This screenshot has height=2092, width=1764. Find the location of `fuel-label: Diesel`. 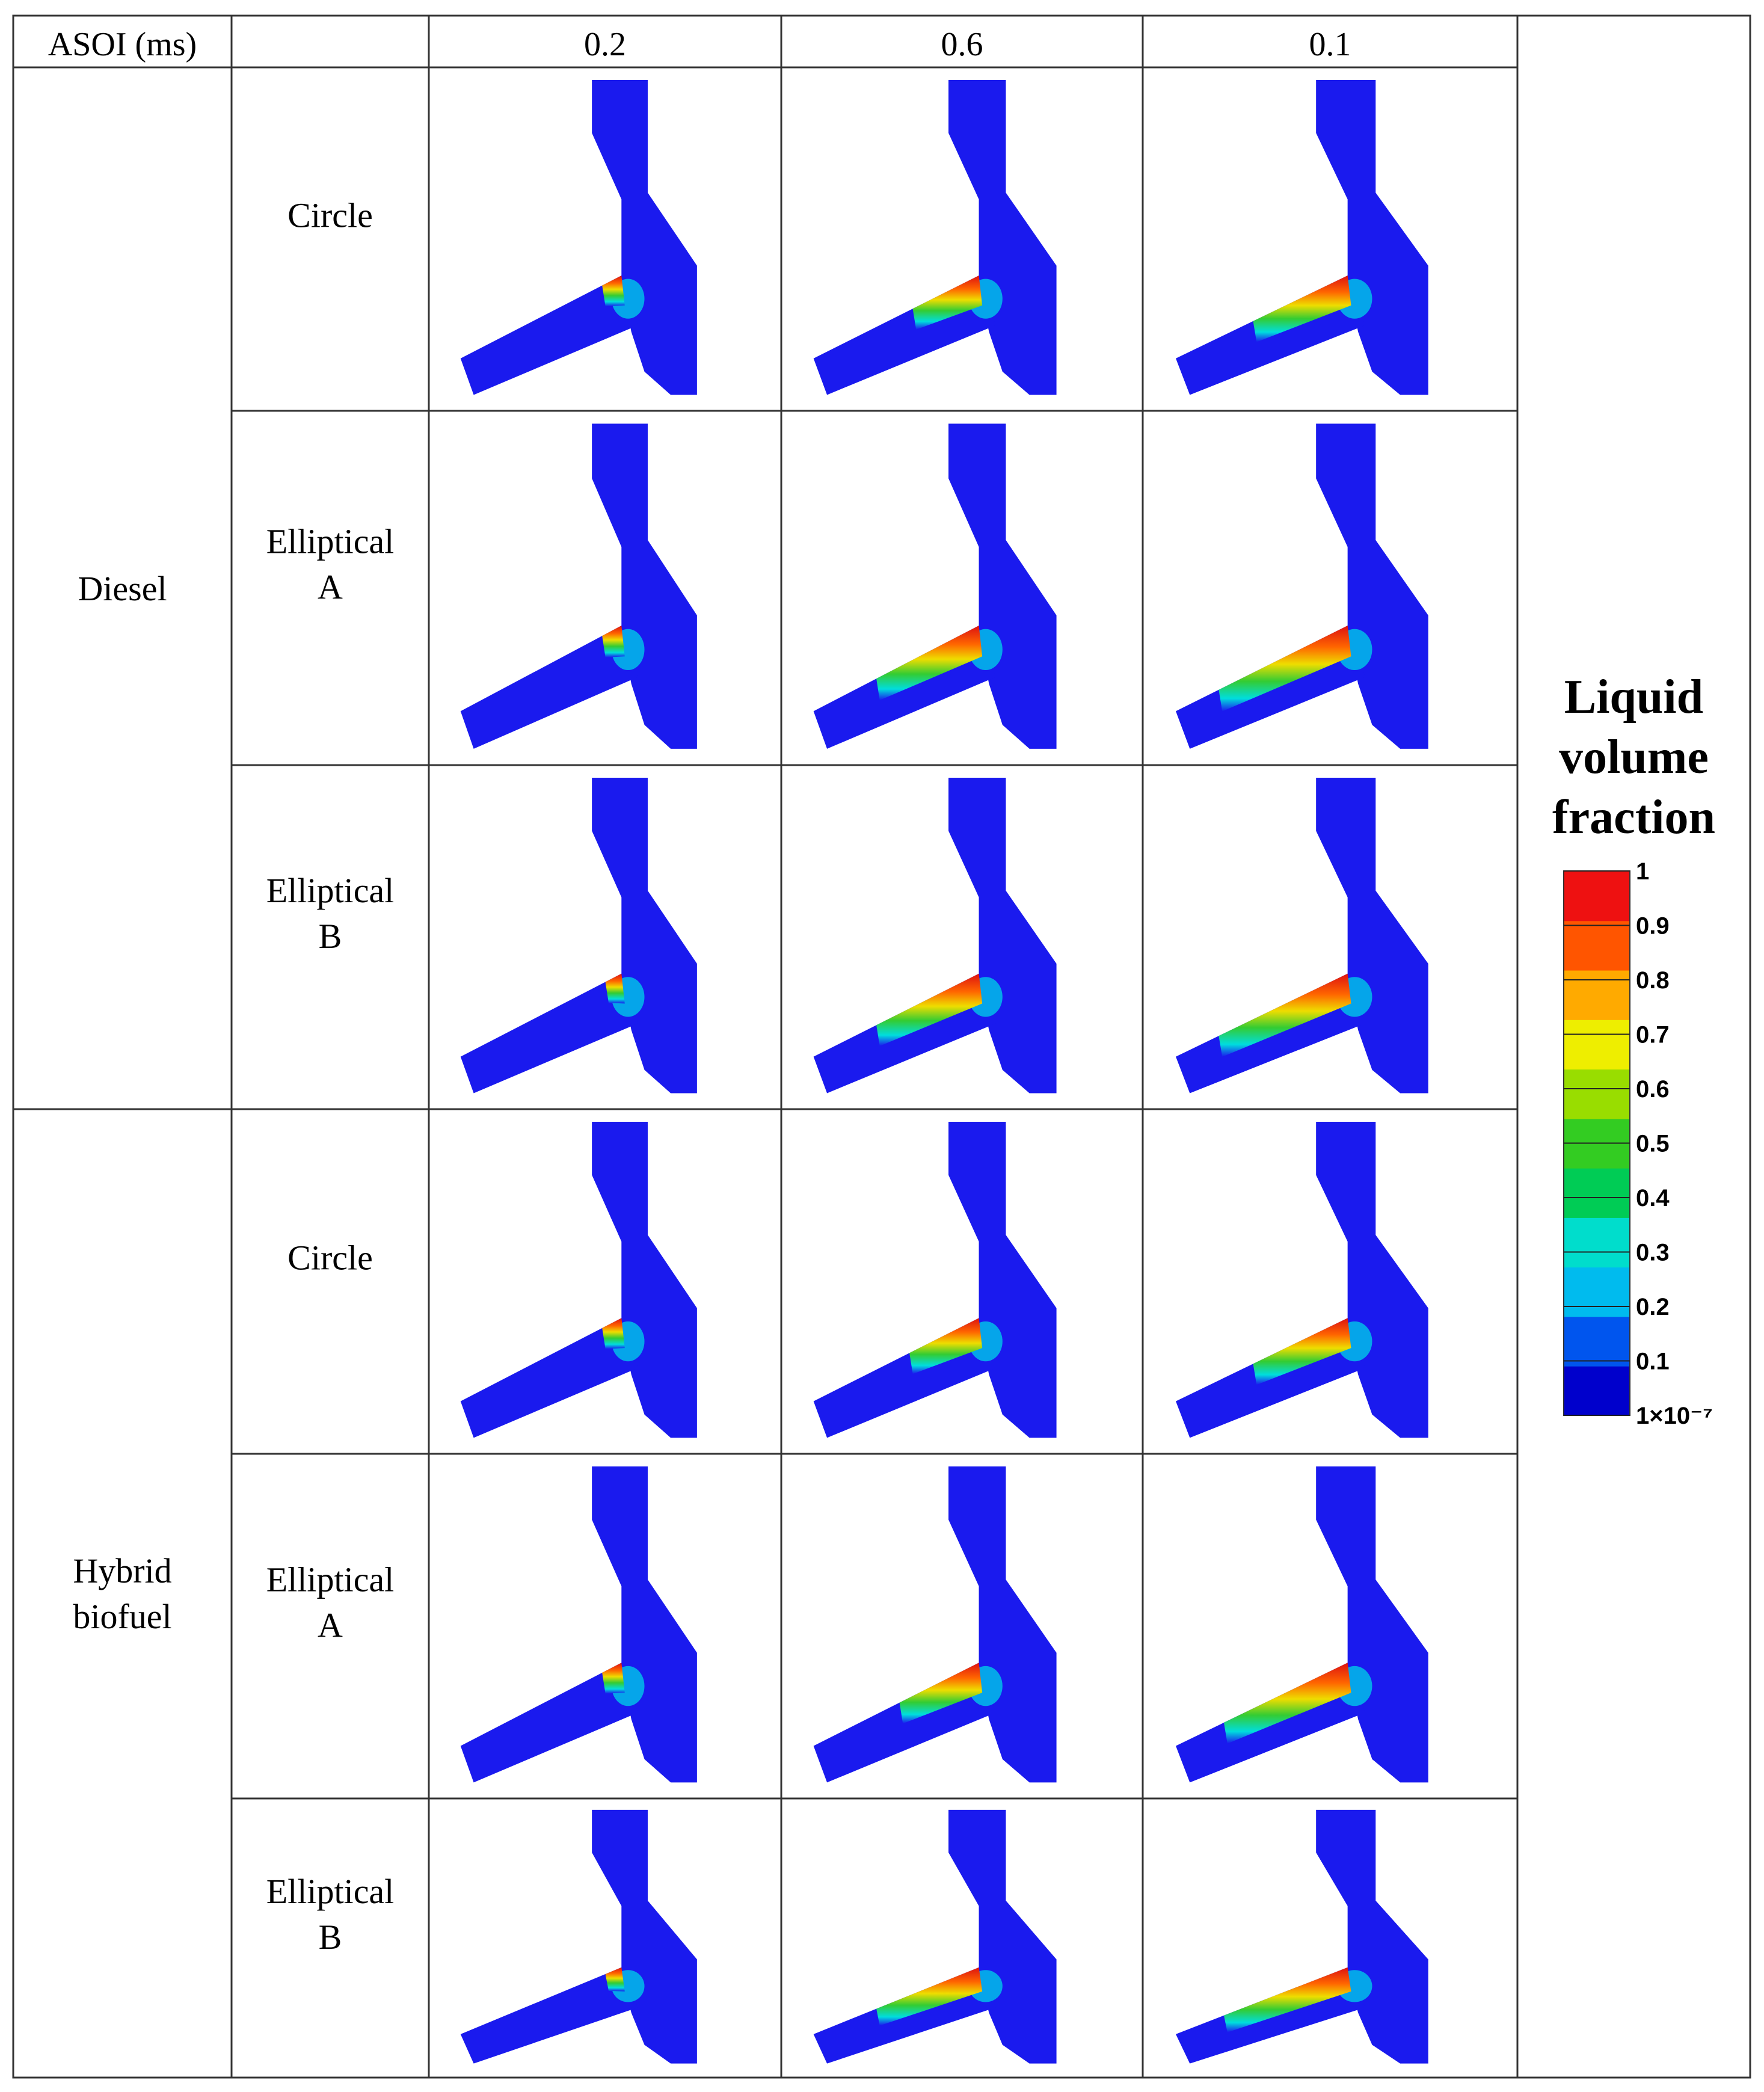

fuel-label: Diesel is located at coordinates (123, 588).